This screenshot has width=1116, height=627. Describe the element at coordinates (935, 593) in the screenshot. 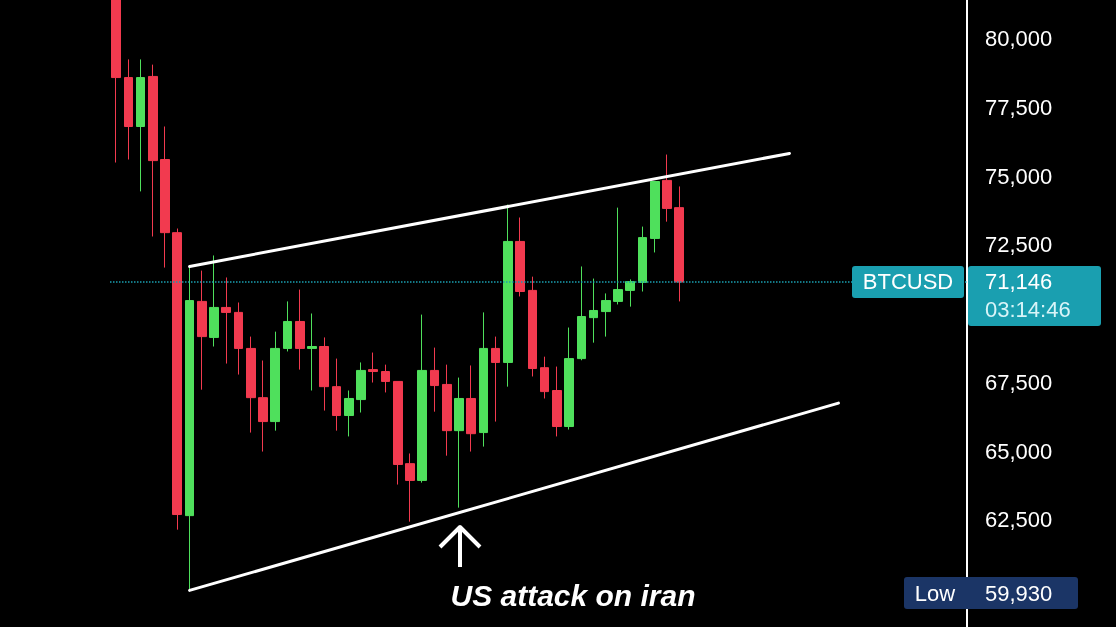

I see `annotation: Low` at that location.